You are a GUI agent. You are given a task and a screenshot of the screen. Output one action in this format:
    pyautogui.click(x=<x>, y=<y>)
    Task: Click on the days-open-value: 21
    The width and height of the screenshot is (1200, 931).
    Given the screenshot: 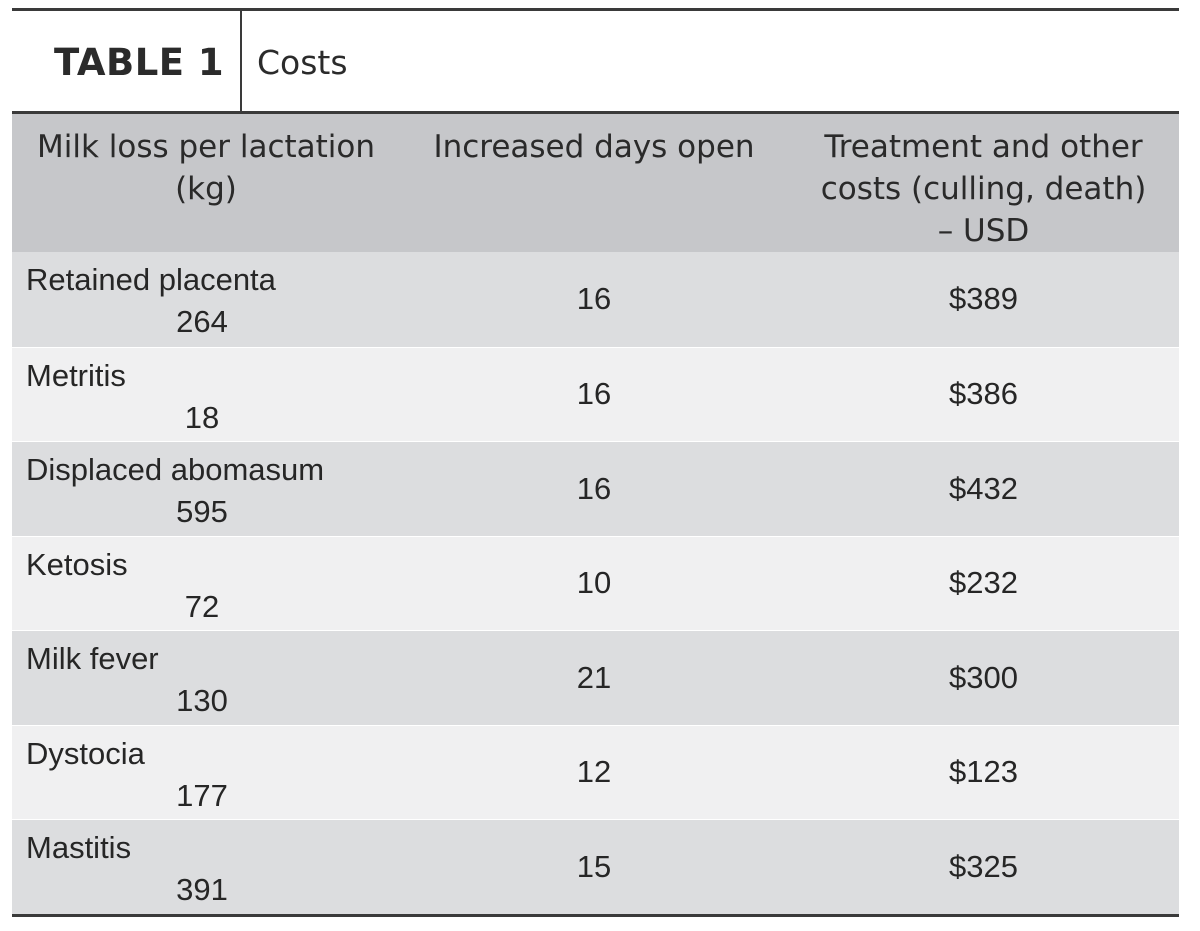 What is the action you would take?
    pyautogui.click(x=594, y=677)
    